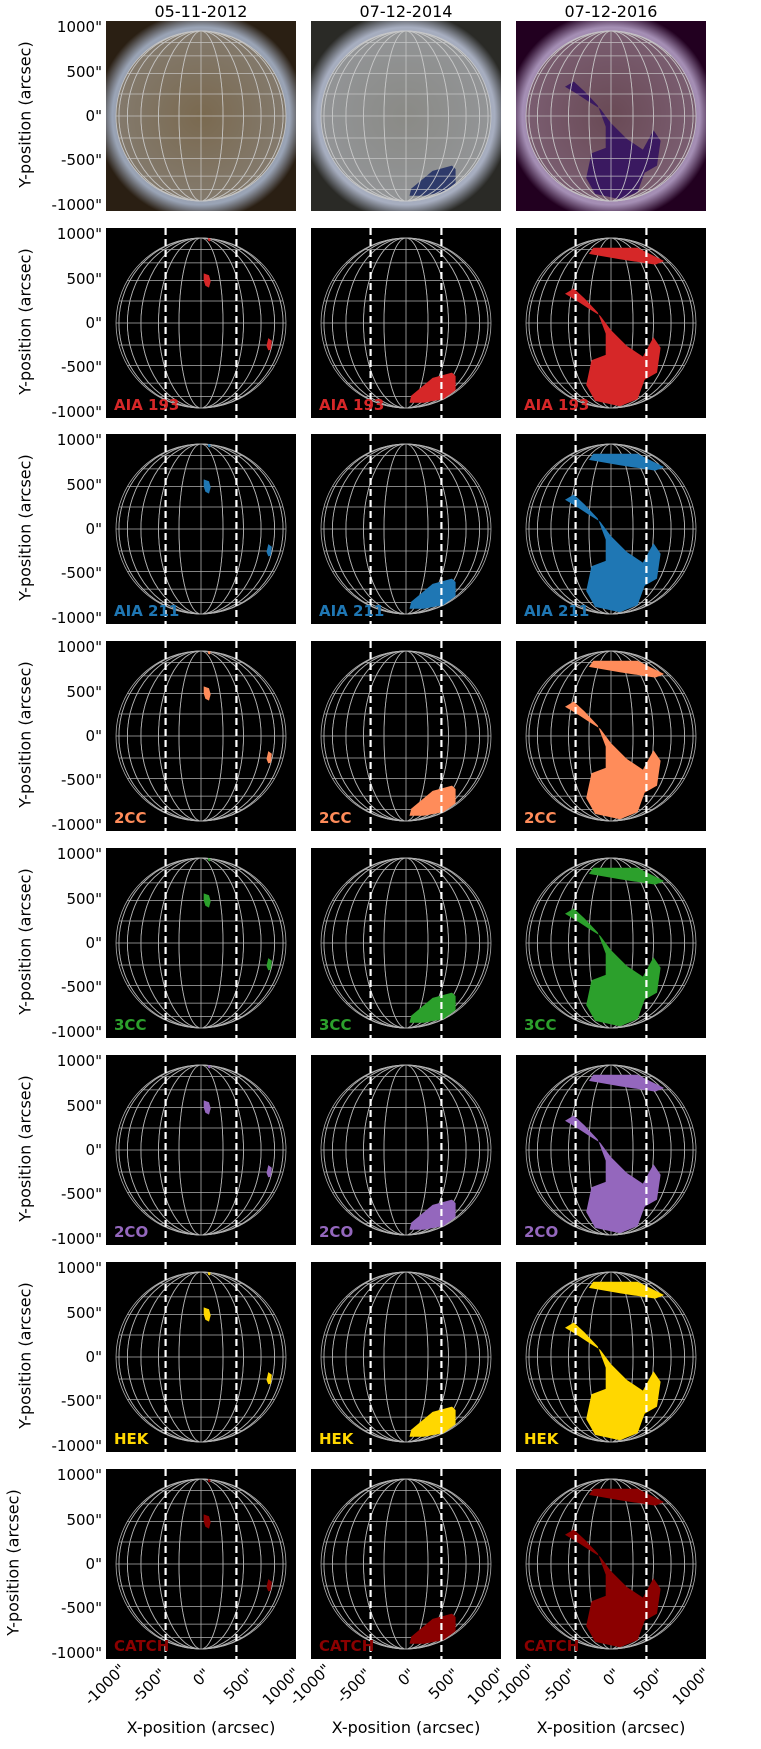 The height and width of the screenshot is (1749, 761). What do you see at coordinates (353, 1686) in the screenshot?
I see `x-tick-label: -500"` at bounding box center [353, 1686].